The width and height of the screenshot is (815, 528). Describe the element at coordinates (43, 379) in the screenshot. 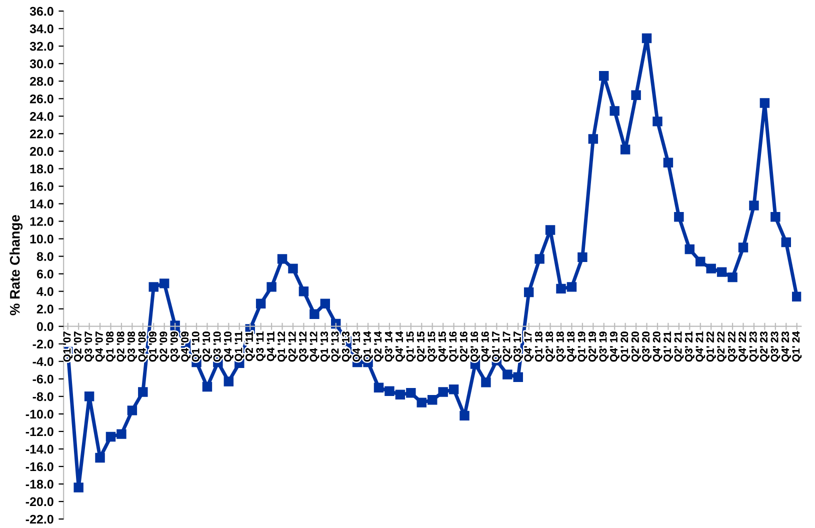

I see `y-tick-label: -6.0` at that location.